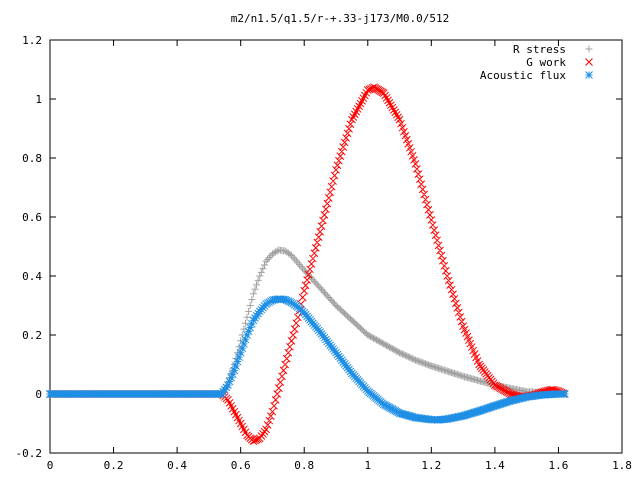 Image resolution: width=640 pixels, height=480 pixels. Describe the element at coordinates (241, 465) in the screenshot. I see `x-tick-label: 0.6` at that location.